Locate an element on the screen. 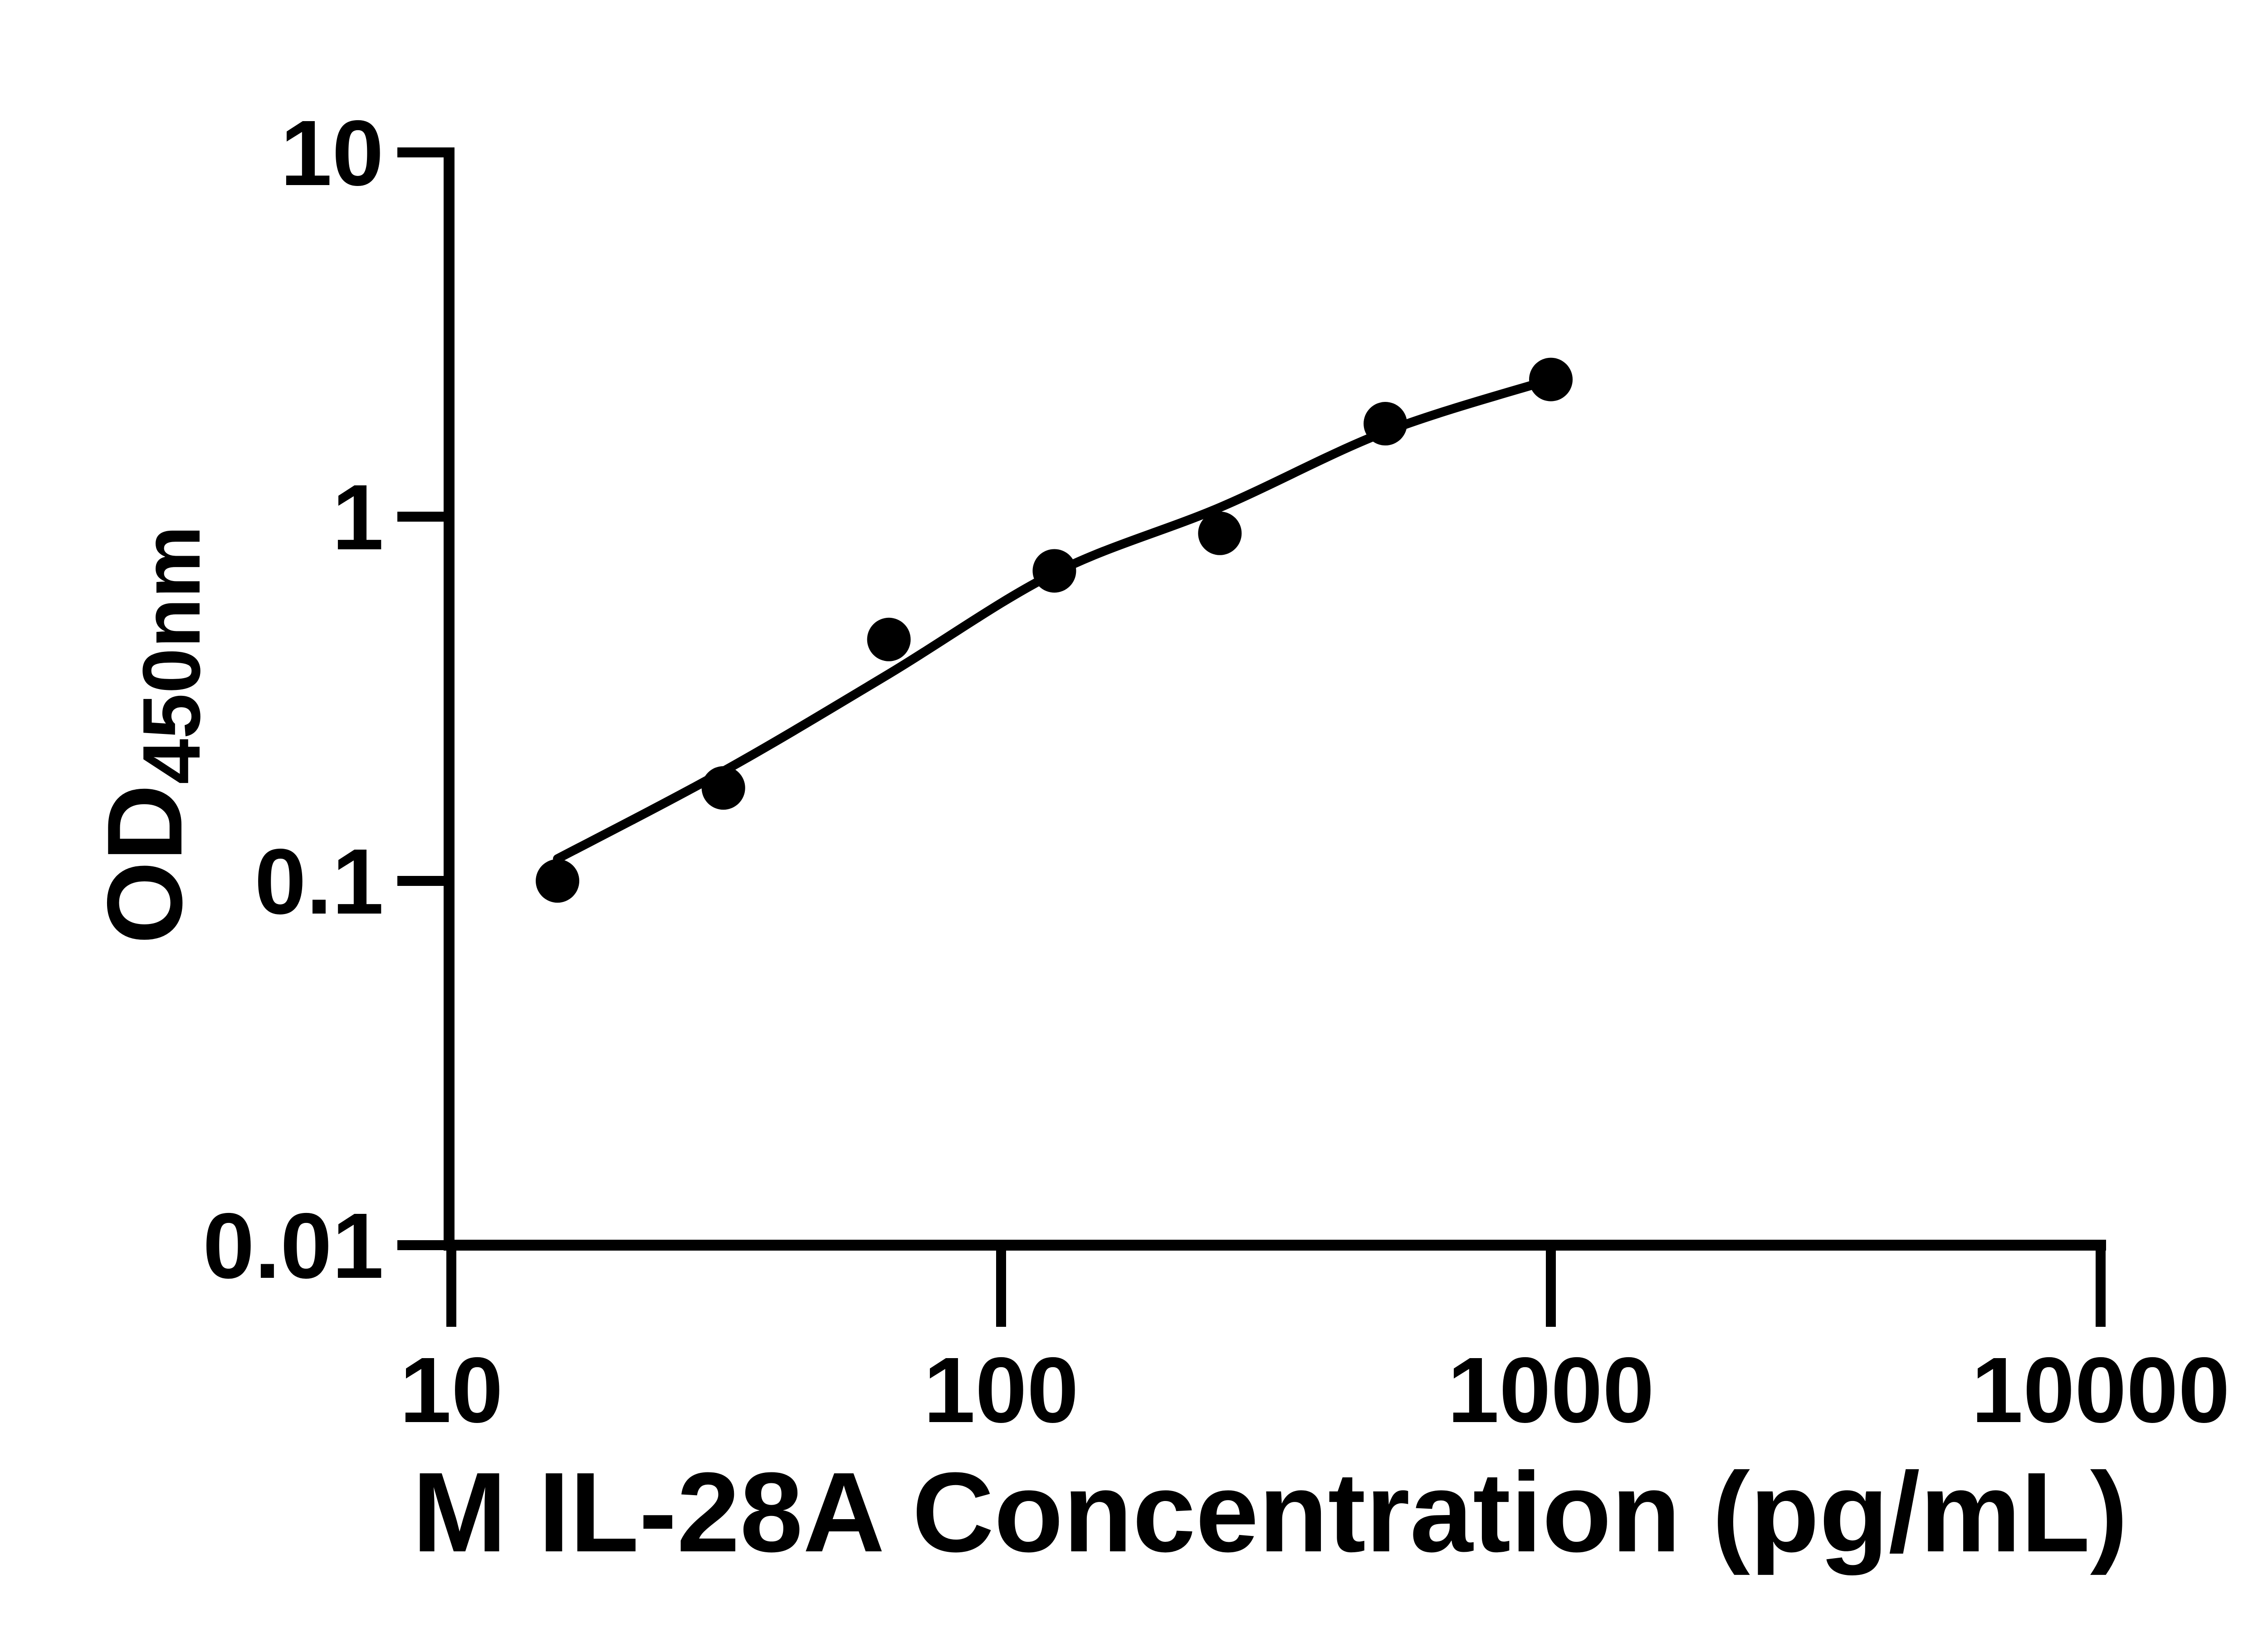  x-tick-label: 10 is located at coordinates (452, 1390).